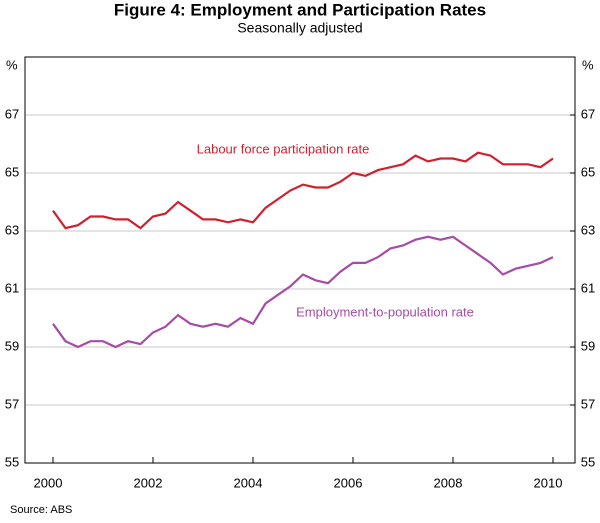 The image size is (600, 523). I want to click on y-tick-label: 63, so click(12, 229).